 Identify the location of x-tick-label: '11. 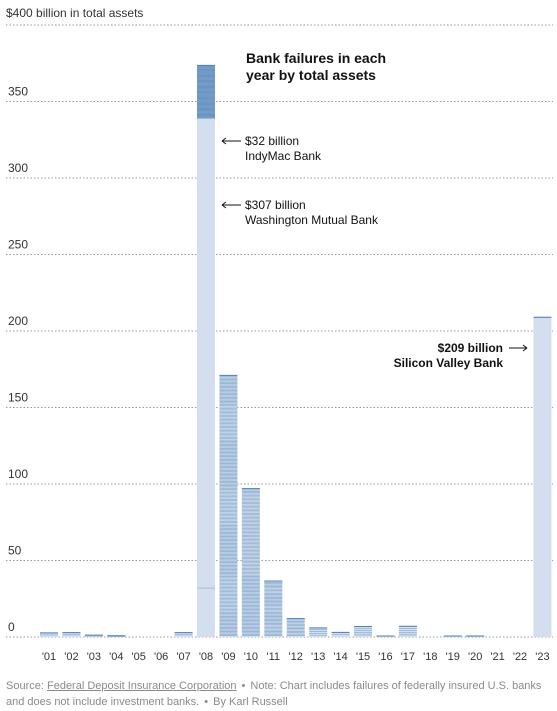
(274, 657).